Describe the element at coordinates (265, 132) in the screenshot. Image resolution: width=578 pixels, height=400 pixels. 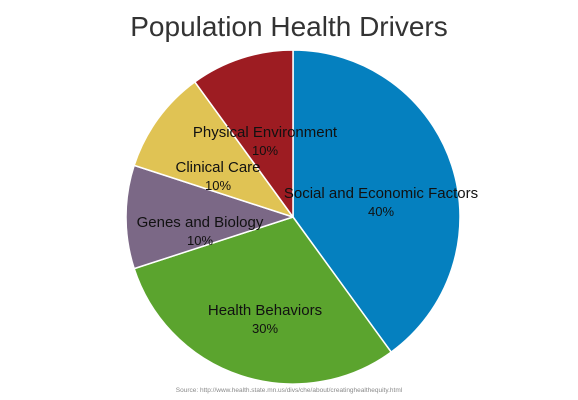
I see `slice-label-physical-environment: Physical Environment` at that location.